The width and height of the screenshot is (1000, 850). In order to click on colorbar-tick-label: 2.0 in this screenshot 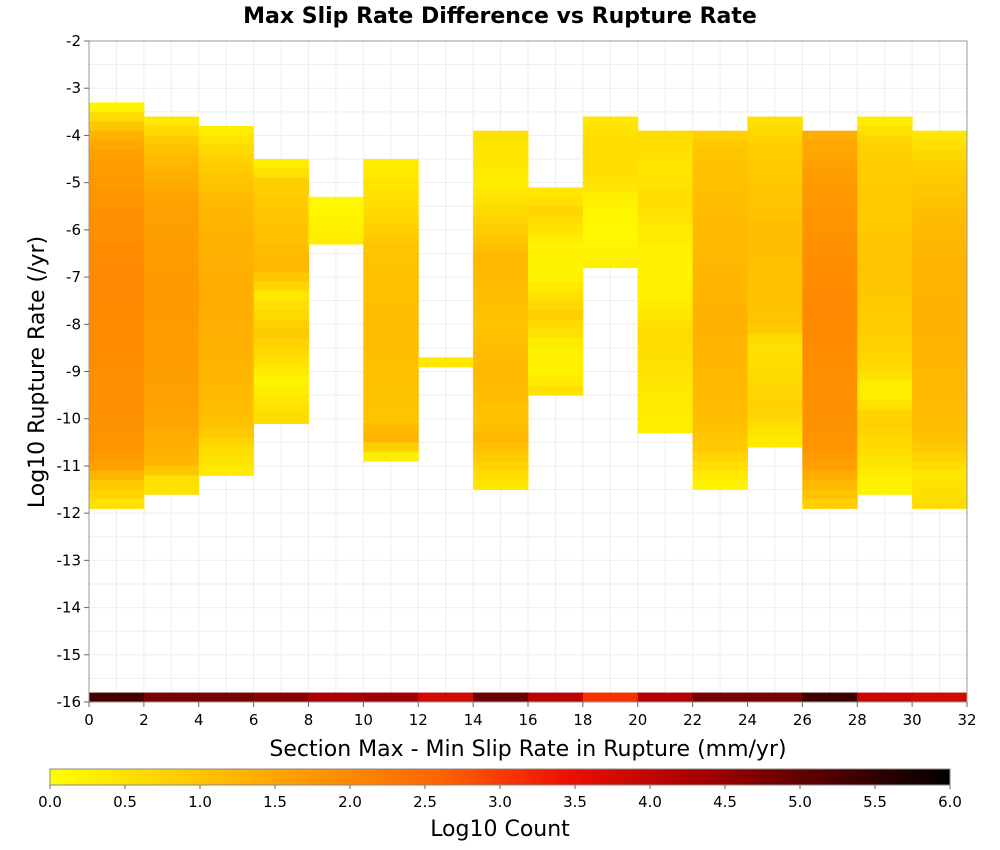, I will do `click(350, 802)`.